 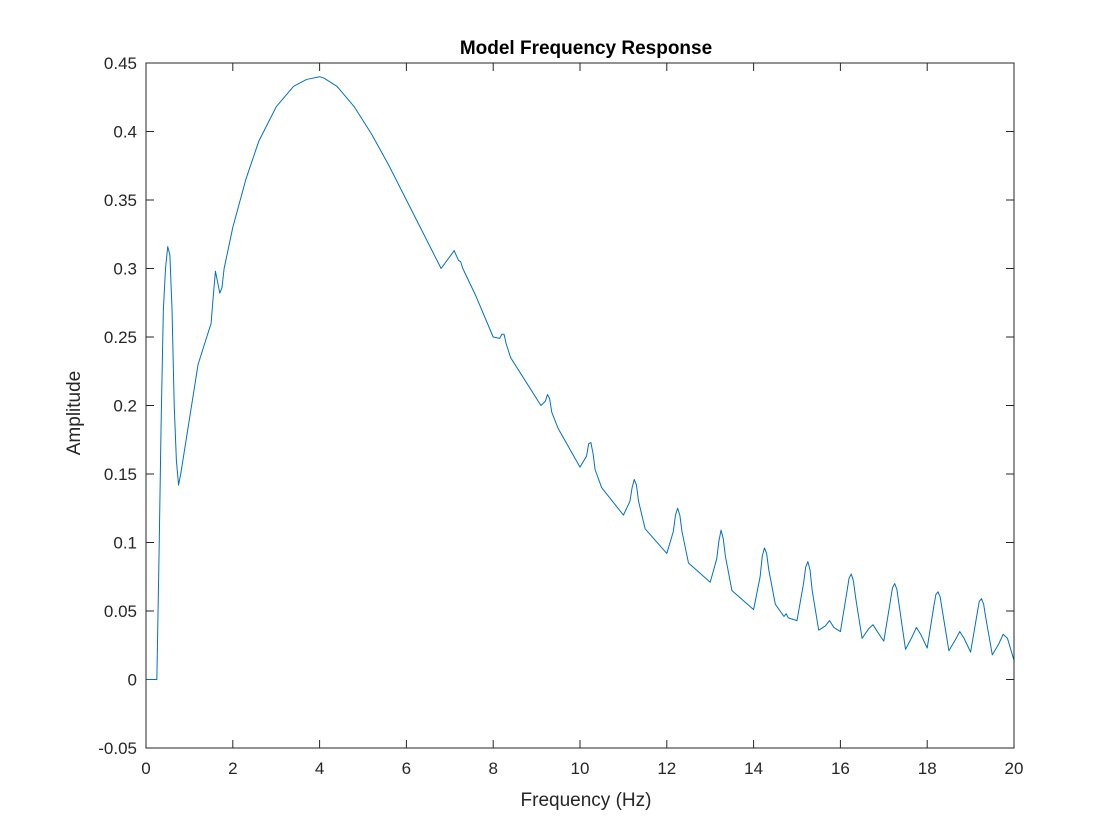 I want to click on x-axis-label: Frequency (Hz), so click(x=586, y=800).